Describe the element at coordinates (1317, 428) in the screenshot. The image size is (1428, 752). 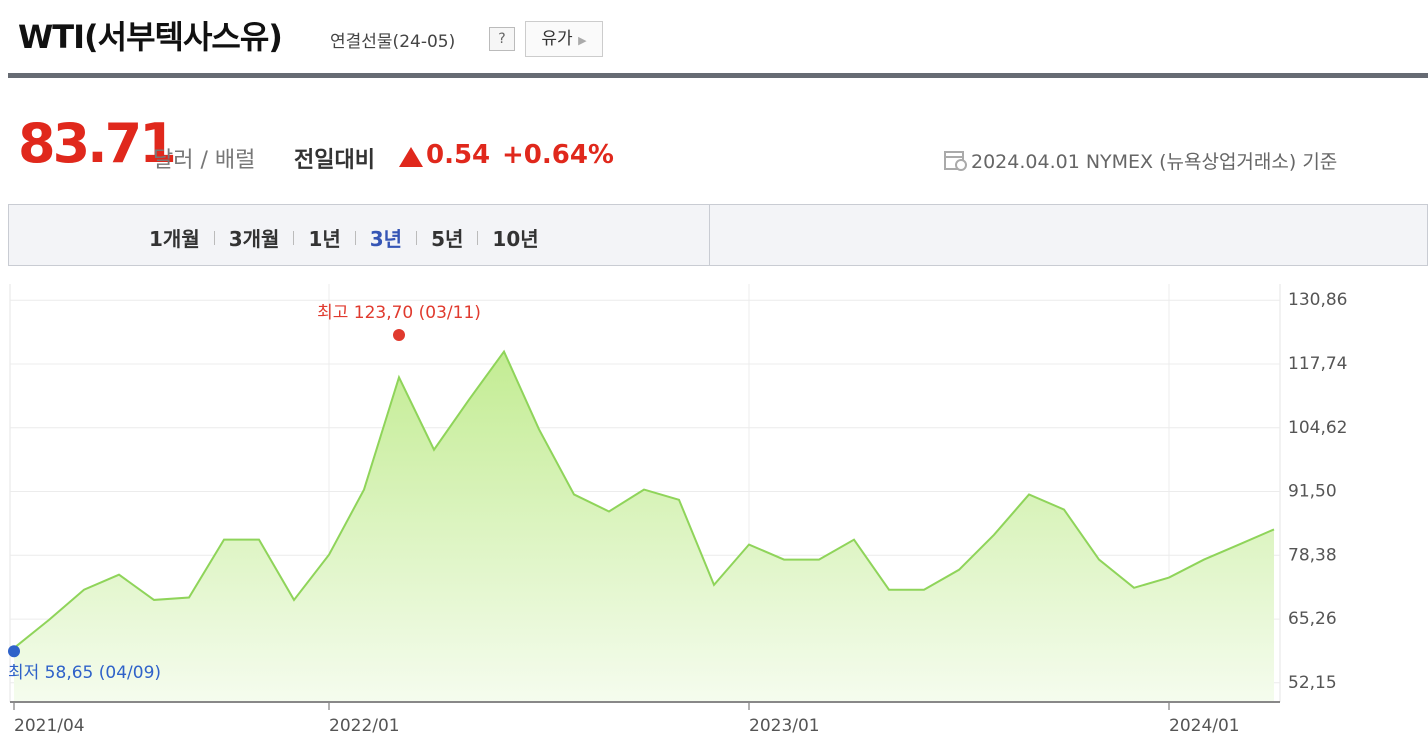
I see `y-tick-label: 104,62` at that location.